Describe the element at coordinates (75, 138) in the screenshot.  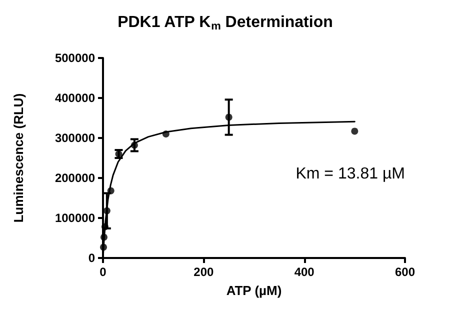
I see `y-tick-label: 300000` at that location.